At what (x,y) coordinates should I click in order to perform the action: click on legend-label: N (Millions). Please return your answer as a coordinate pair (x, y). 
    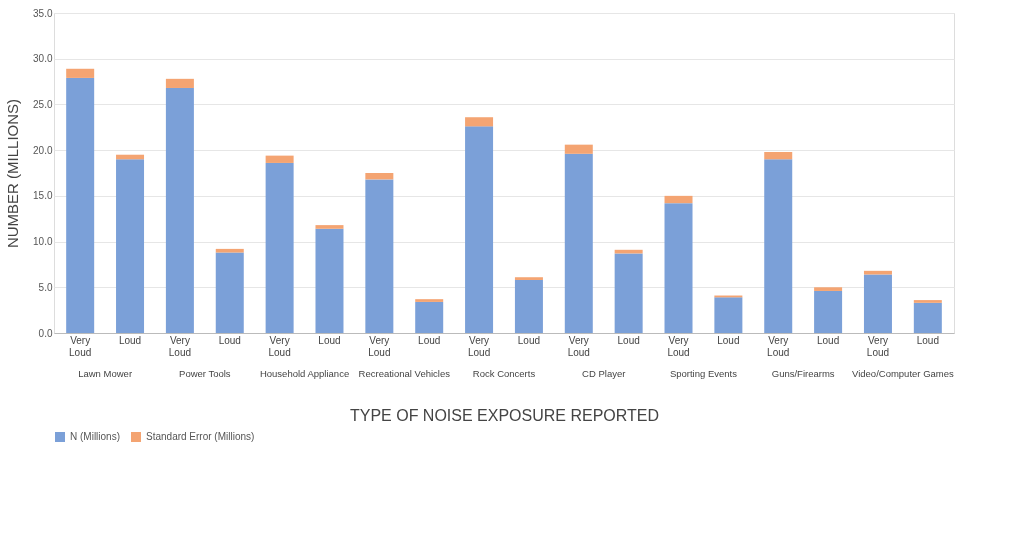
    Looking at the image, I should click on (95, 436).